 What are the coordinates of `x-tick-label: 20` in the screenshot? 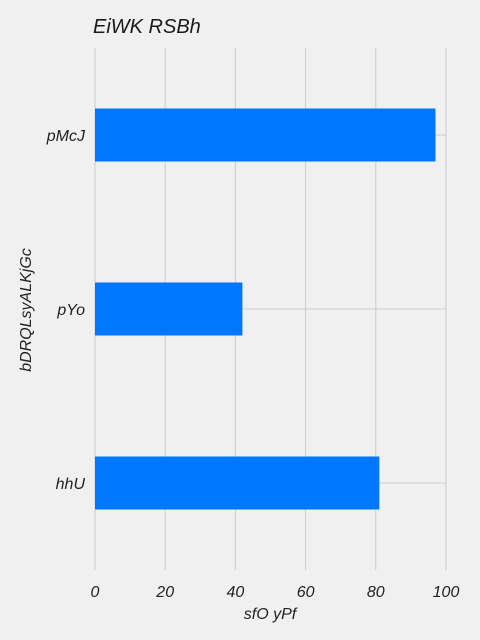 It's located at (164, 592).